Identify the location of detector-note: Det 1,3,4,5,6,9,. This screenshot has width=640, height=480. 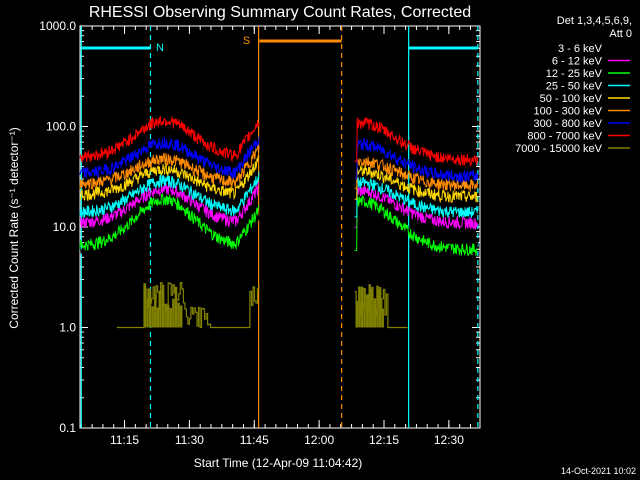
(594, 21).